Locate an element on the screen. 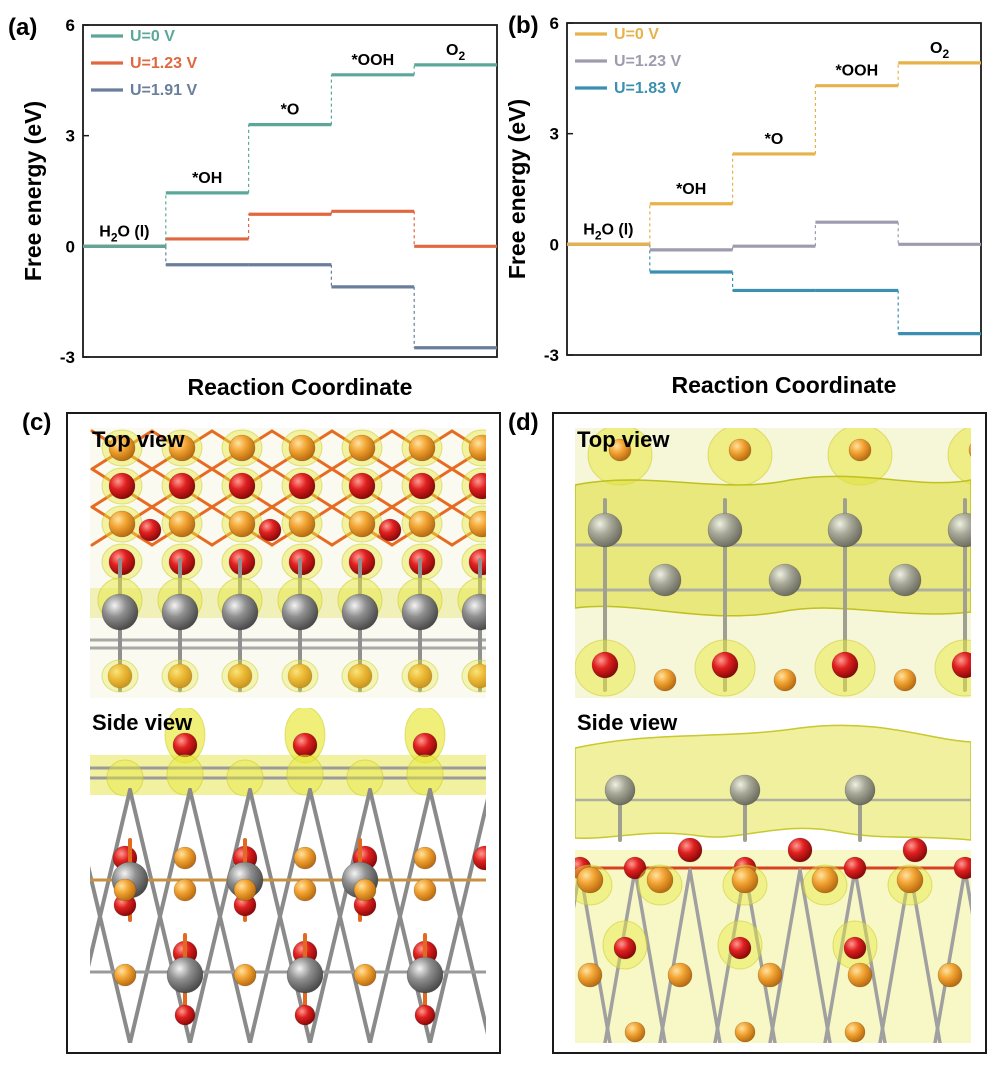 Image resolution: width=1000 pixels, height=1065 pixels. legend-label: U=1.23 V is located at coordinates (163, 63).